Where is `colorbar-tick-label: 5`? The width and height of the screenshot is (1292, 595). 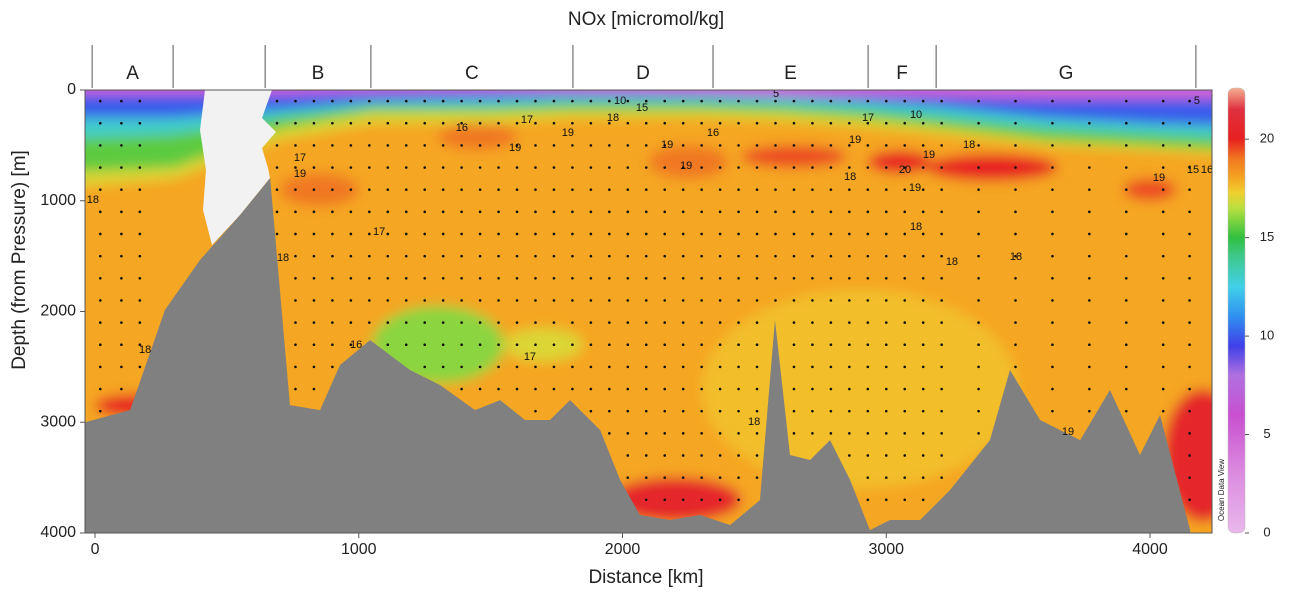 colorbar-tick-label: 5 is located at coordinates (1266, 433).